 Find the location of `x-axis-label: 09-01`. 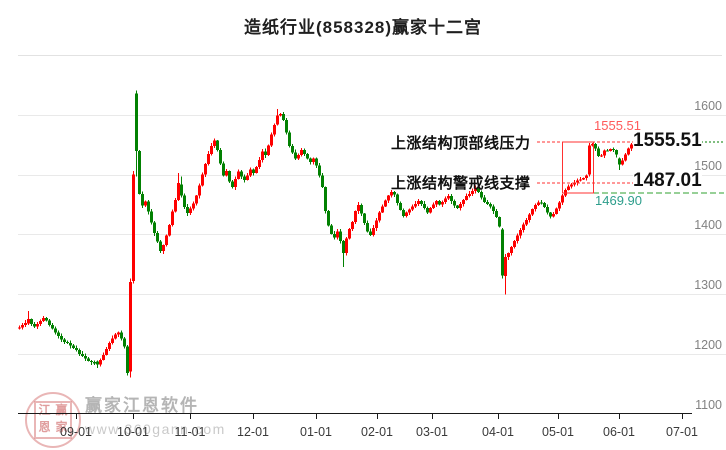

x-axis-label: 09-01 is located at coordinates (76, 432).